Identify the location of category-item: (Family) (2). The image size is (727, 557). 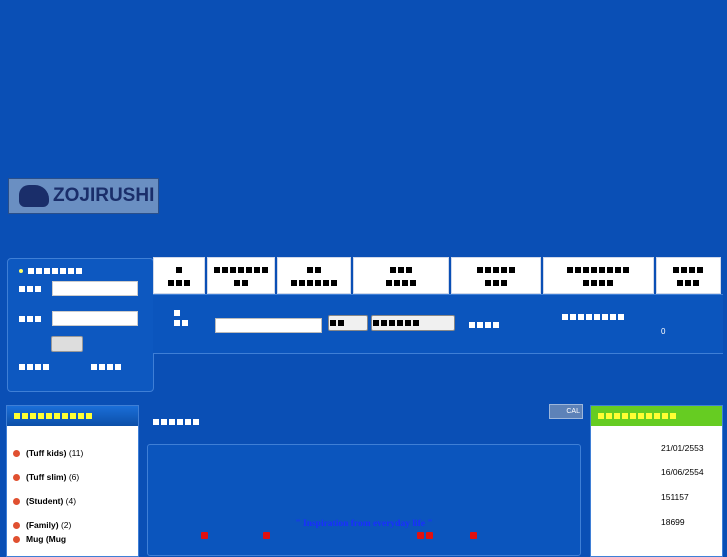
(42, 525).